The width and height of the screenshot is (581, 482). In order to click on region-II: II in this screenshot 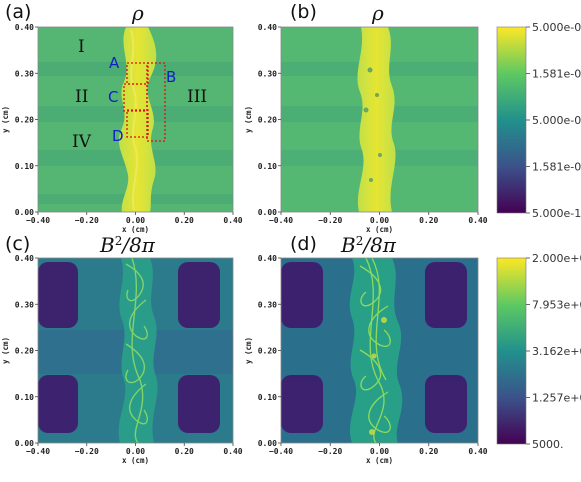, I will do `click(81, 97)`.